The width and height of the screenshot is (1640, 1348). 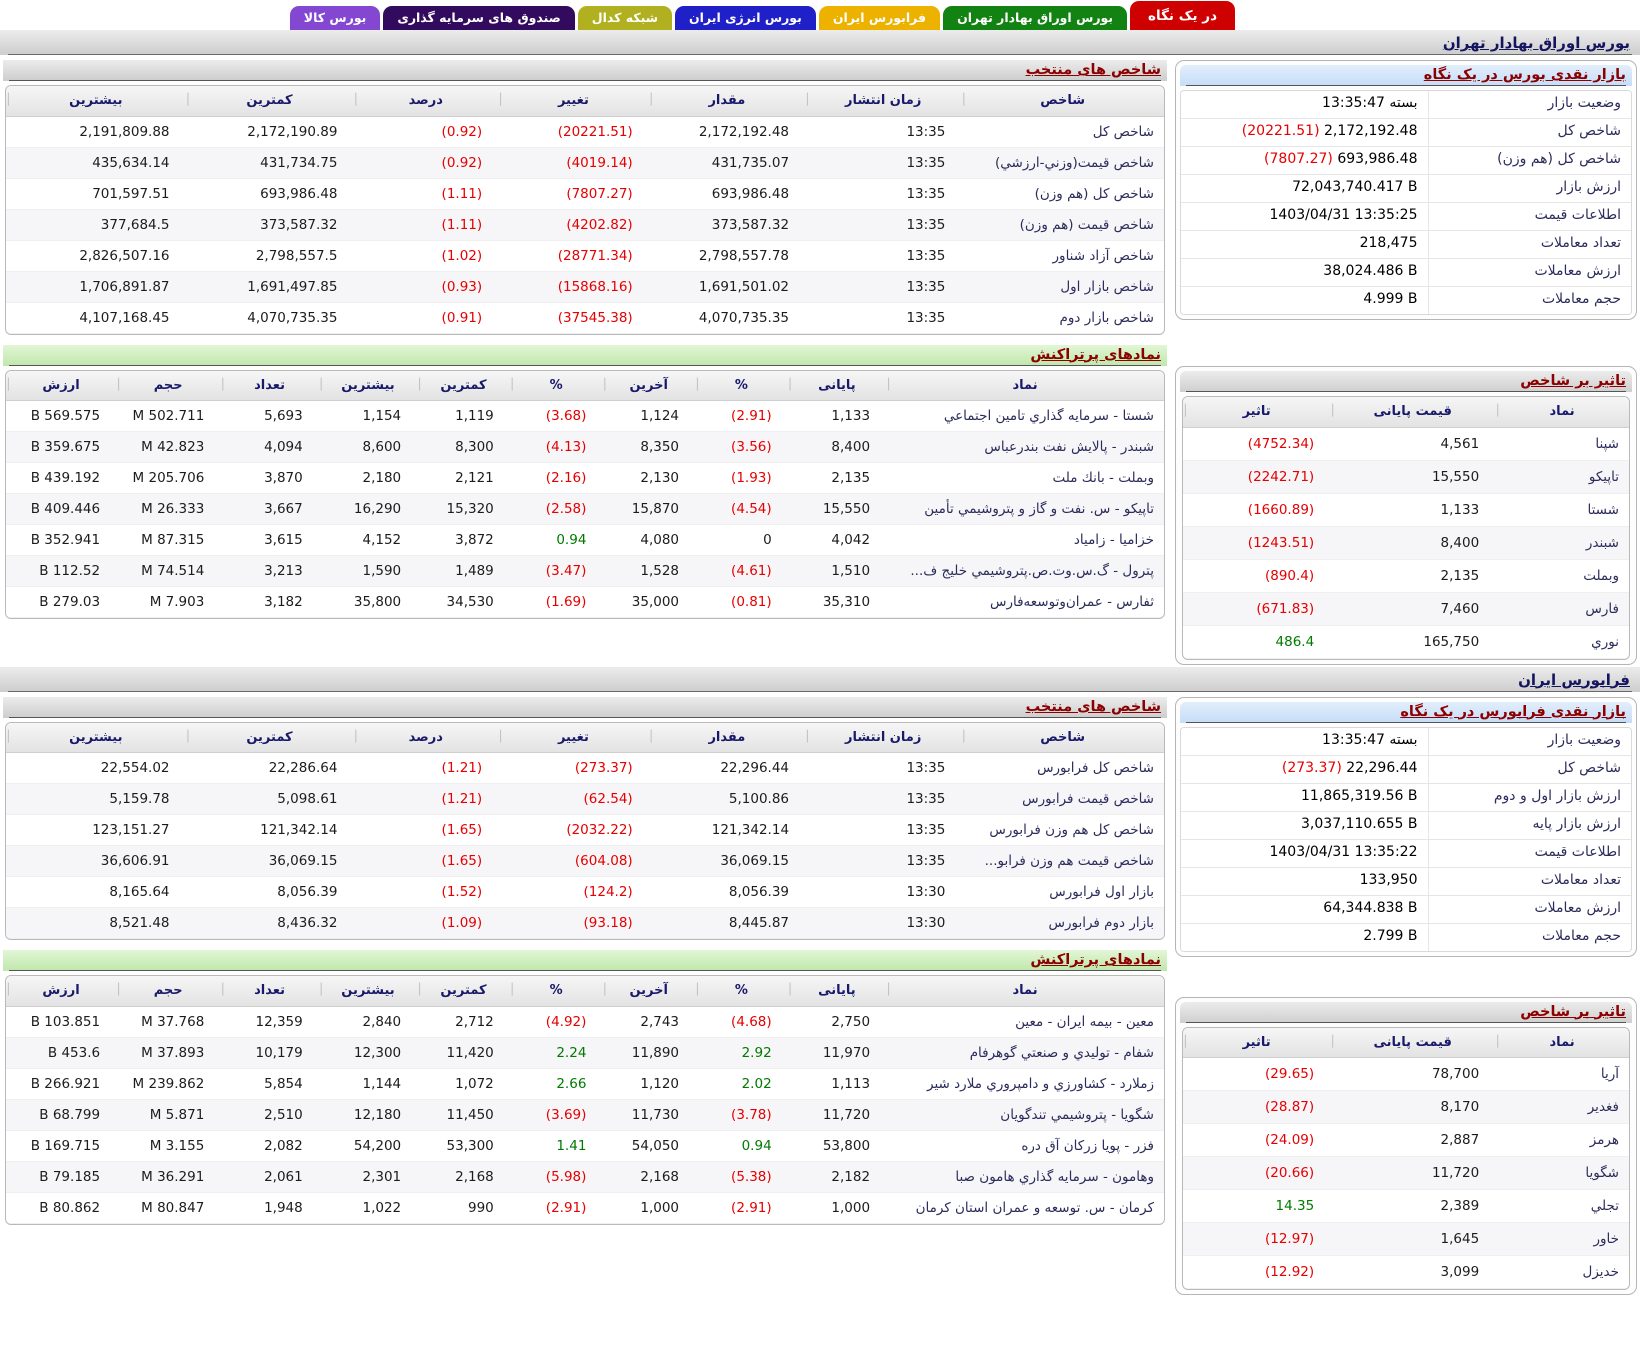 What do you see at coordinates (368, 416) in the screenshot?
I see `table-cell: 1,154` at bounding box center [368, 416].